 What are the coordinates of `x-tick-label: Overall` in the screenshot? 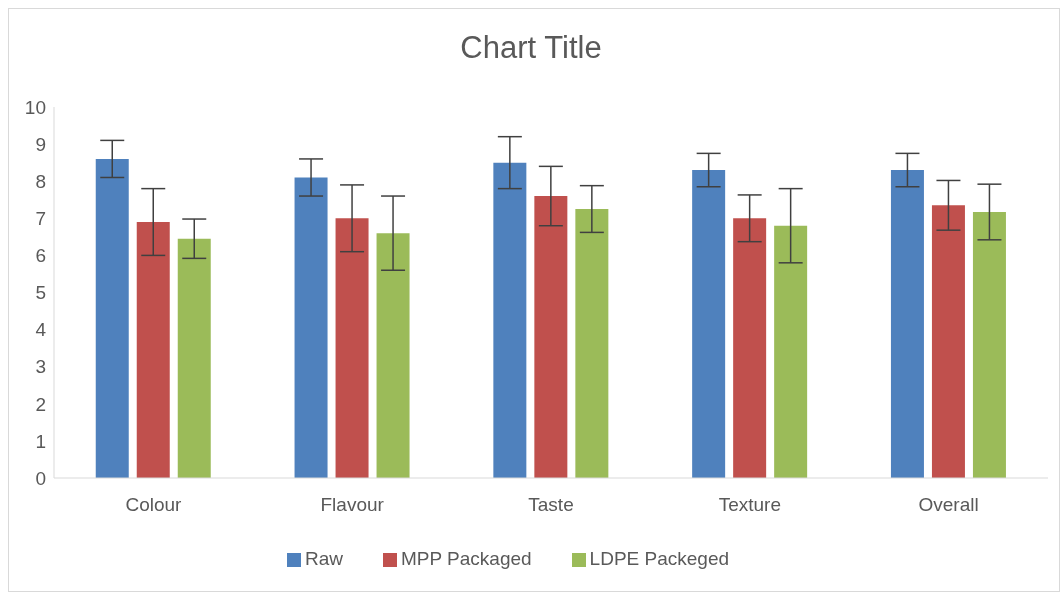 It's located at (948, 505).